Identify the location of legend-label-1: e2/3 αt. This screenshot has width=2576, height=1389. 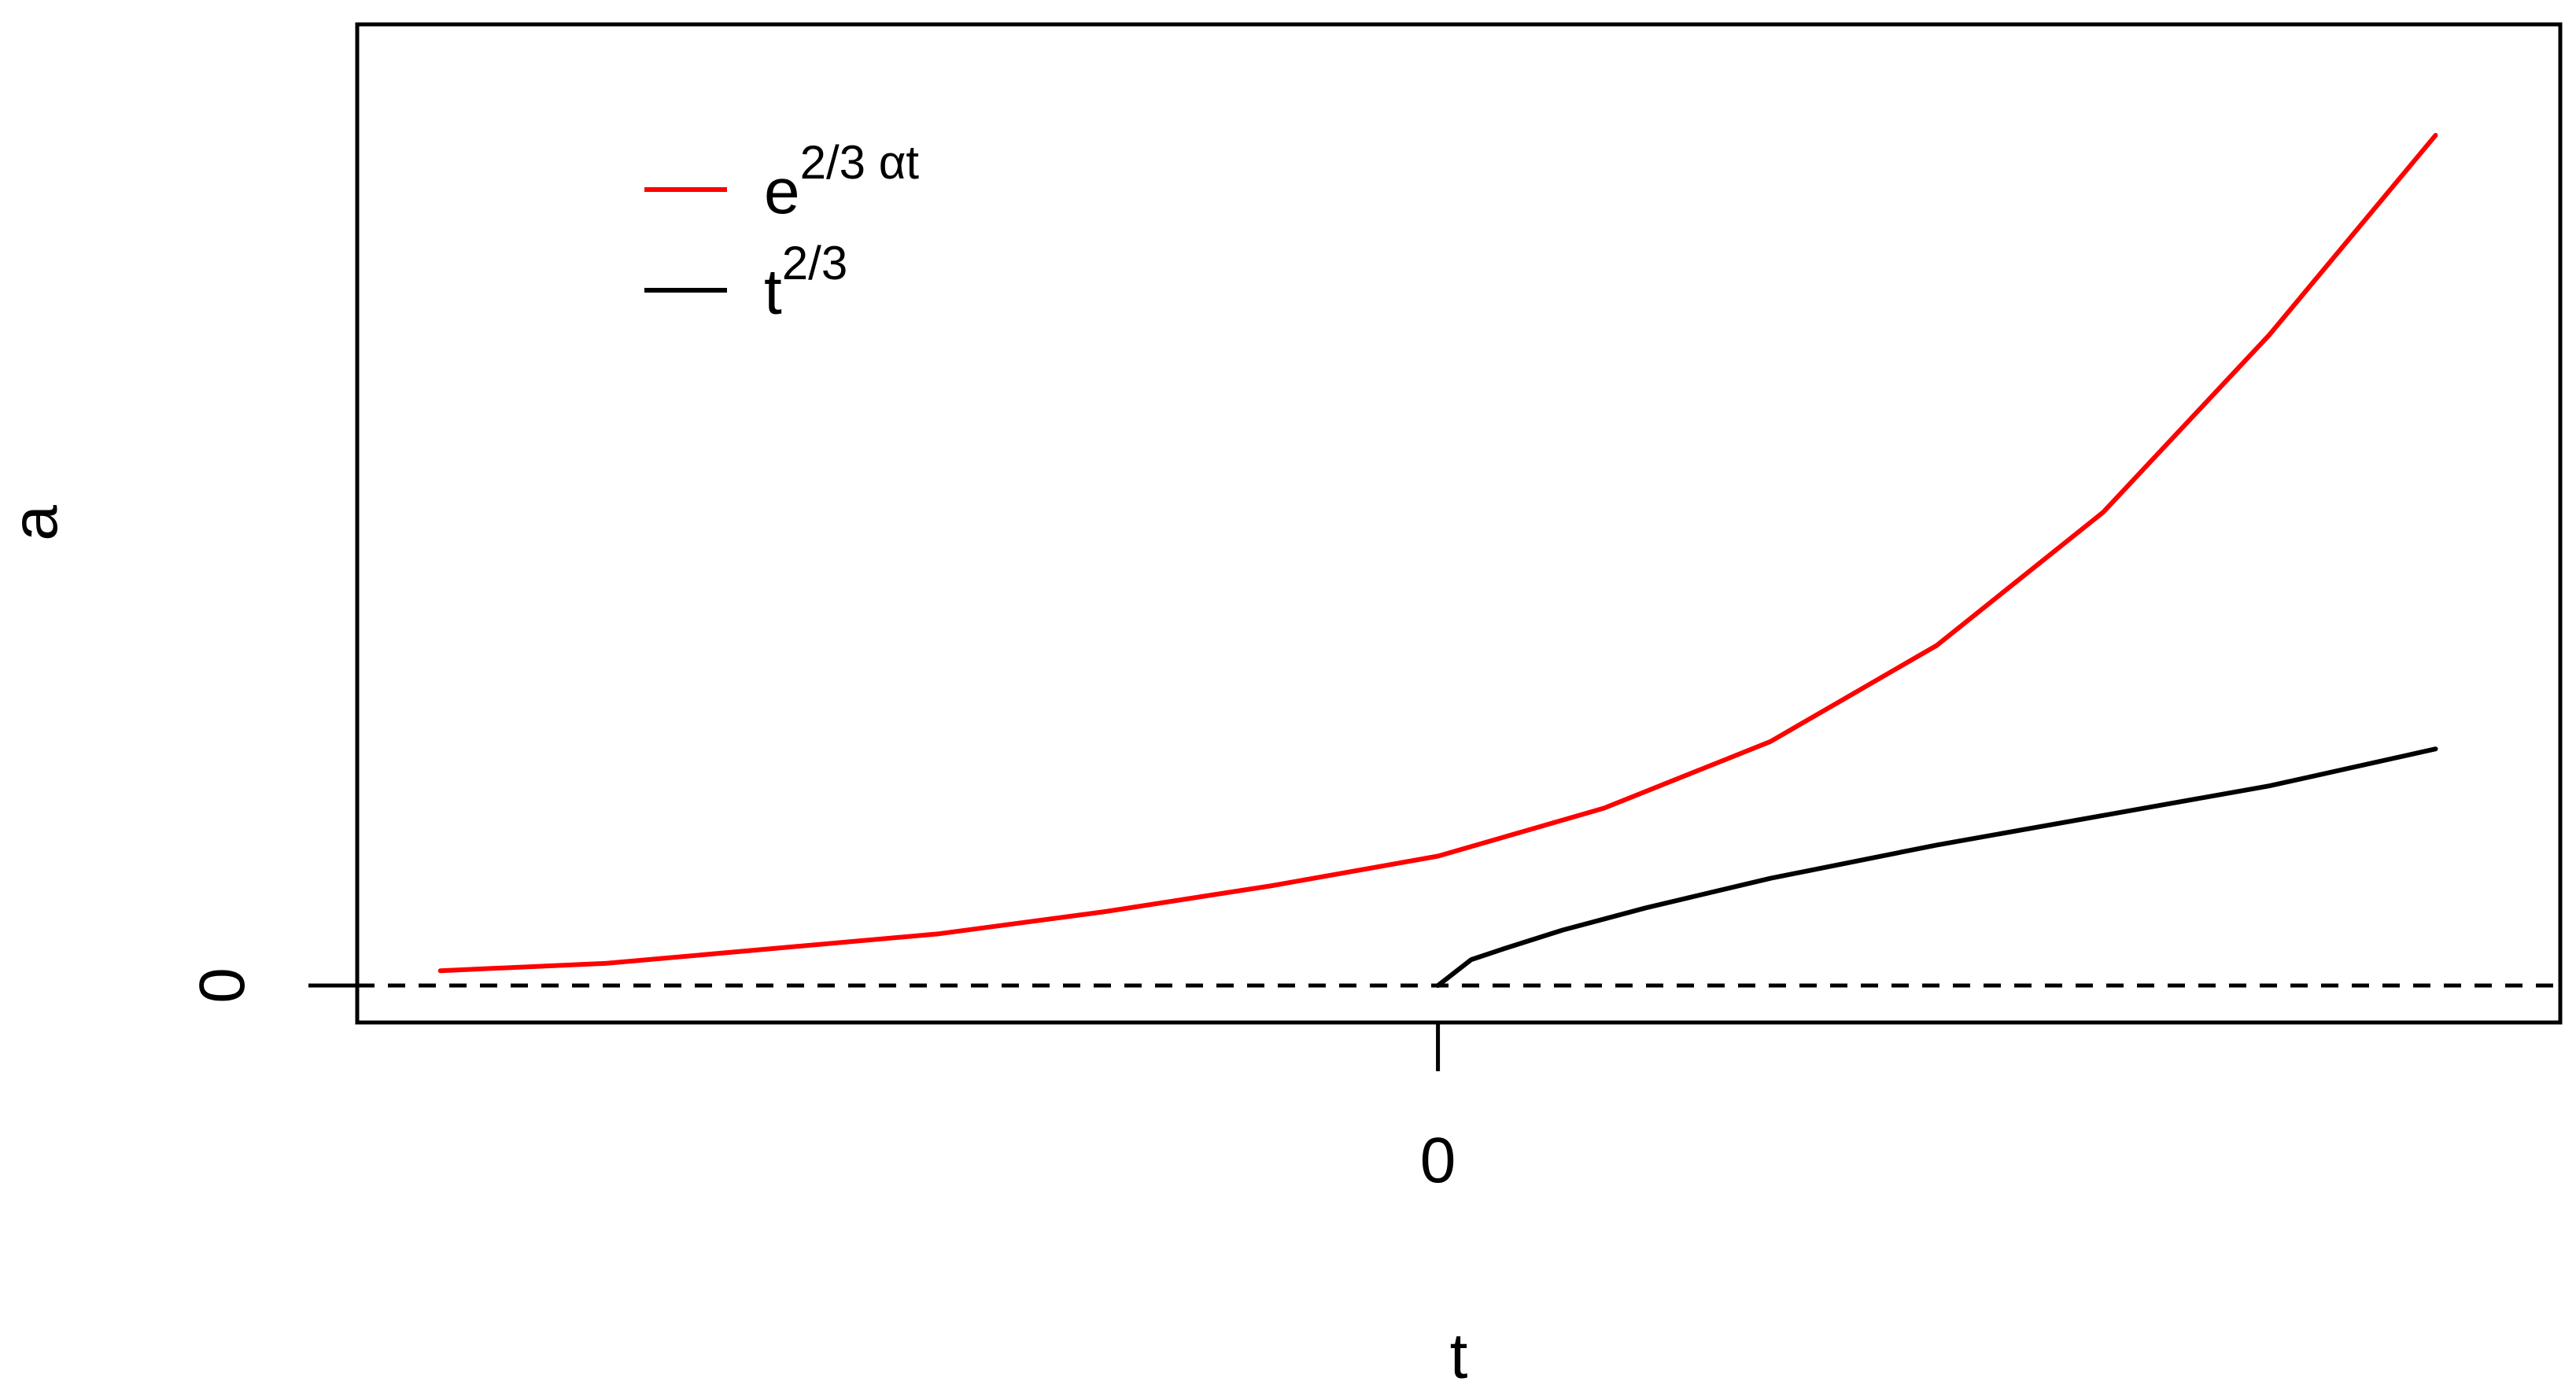
(841, 181).